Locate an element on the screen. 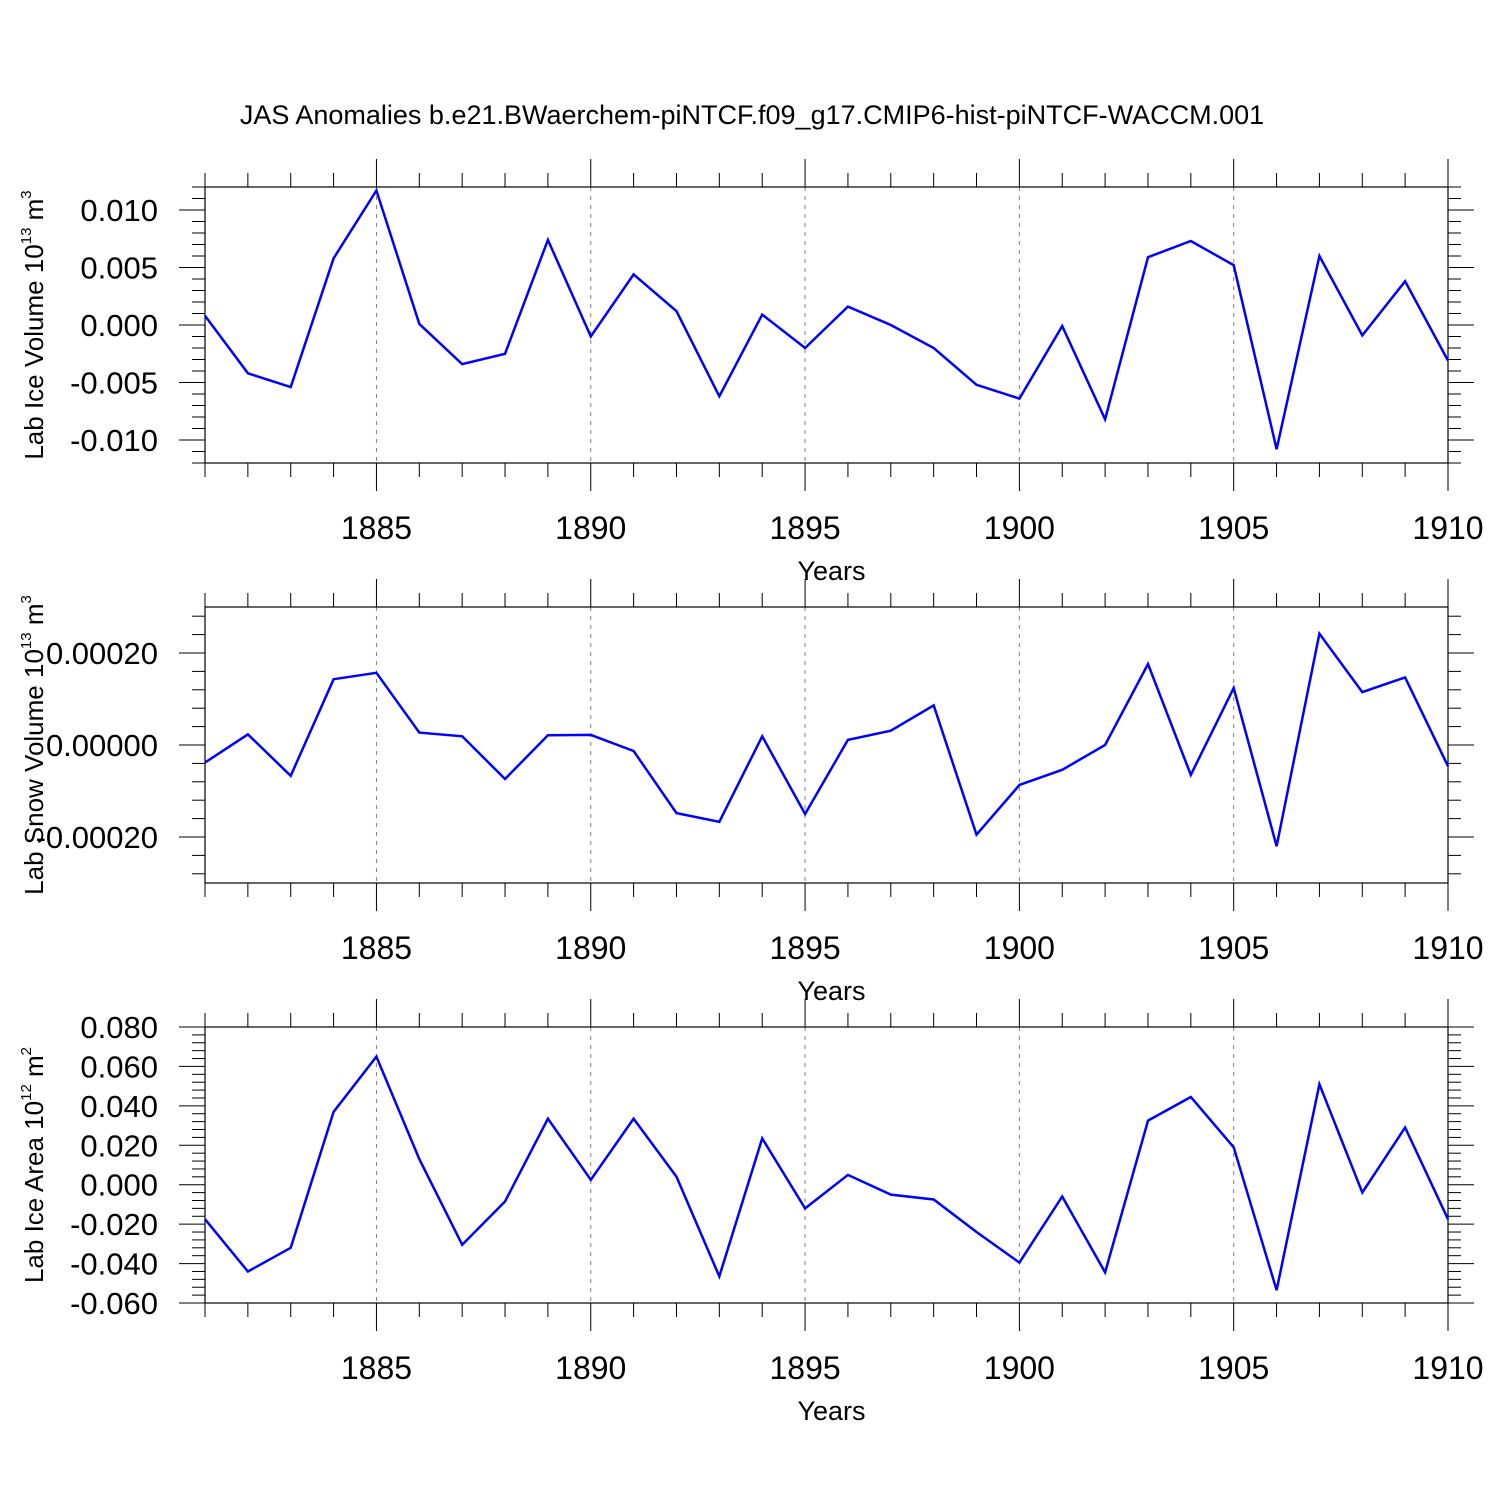 The width and height of the screenshot is (1500, 1500). y-tick-label: 0.020 is located at coordinates (119, 1145).